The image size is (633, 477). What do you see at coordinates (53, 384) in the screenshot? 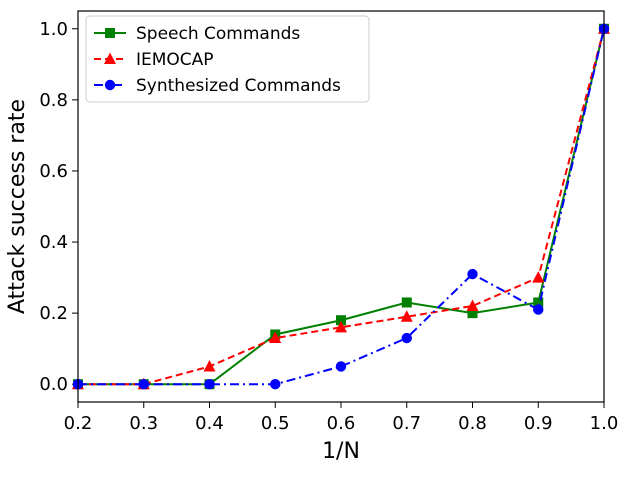
I see `y-tick-label: 0.0` at bounding box center [53, 384].